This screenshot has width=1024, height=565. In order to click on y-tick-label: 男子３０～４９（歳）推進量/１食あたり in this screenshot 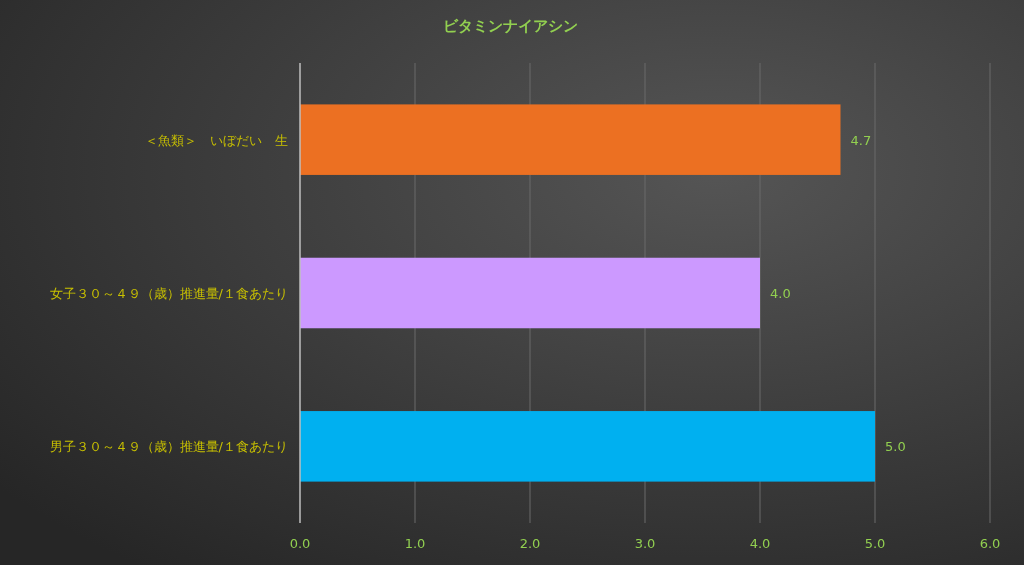, I will do `click(168, 447)`.